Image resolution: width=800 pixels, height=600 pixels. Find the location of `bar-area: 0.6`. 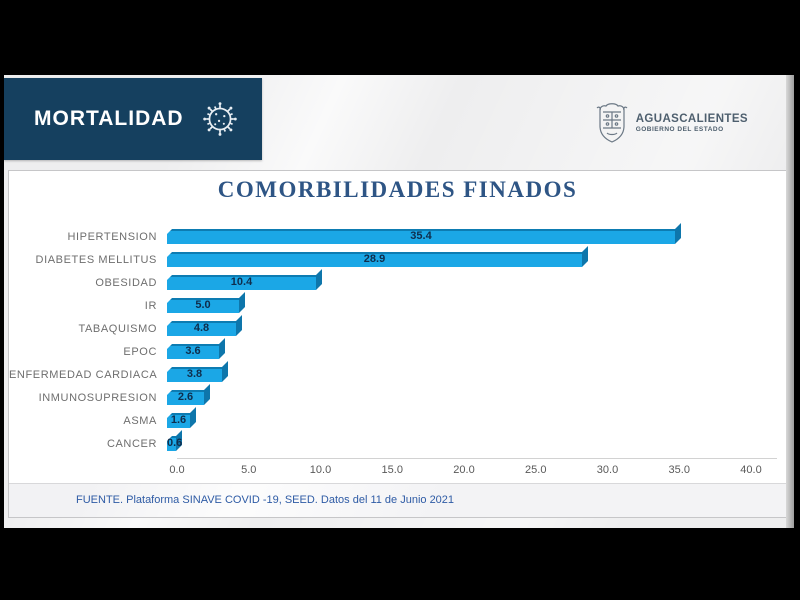

bar-area: 0.6 is located at coordinates (471, 443).